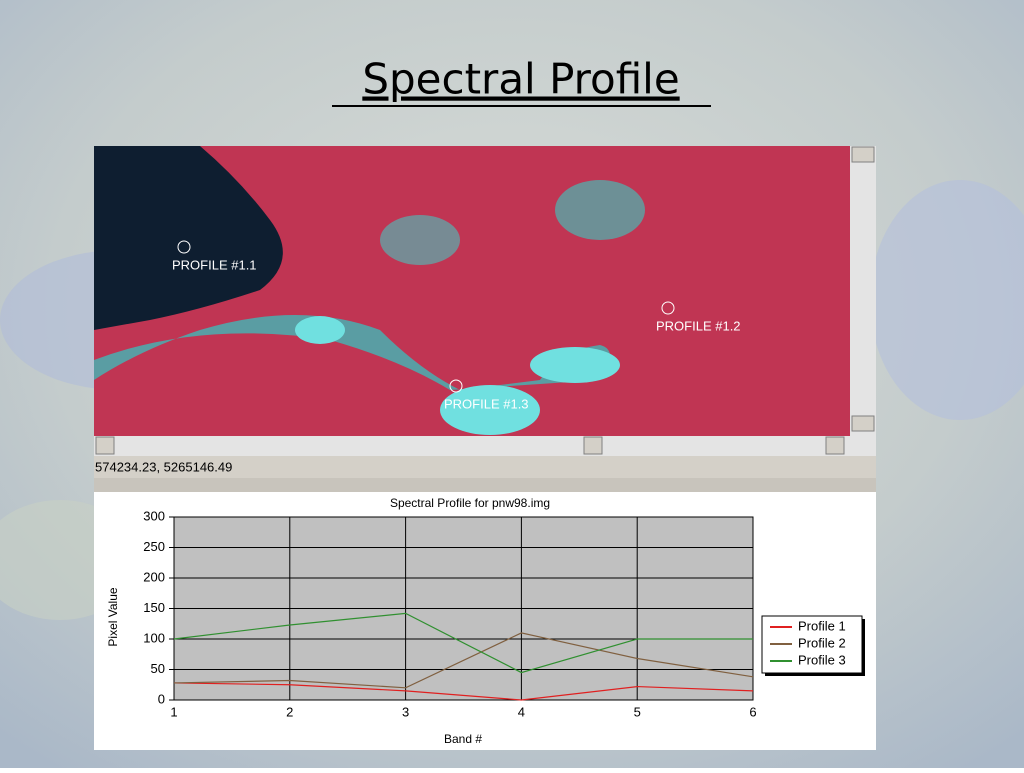 This screenshot has width=1024, height=773. I want to click on marker-label: PROFILE #1.1, so click(214, 264).